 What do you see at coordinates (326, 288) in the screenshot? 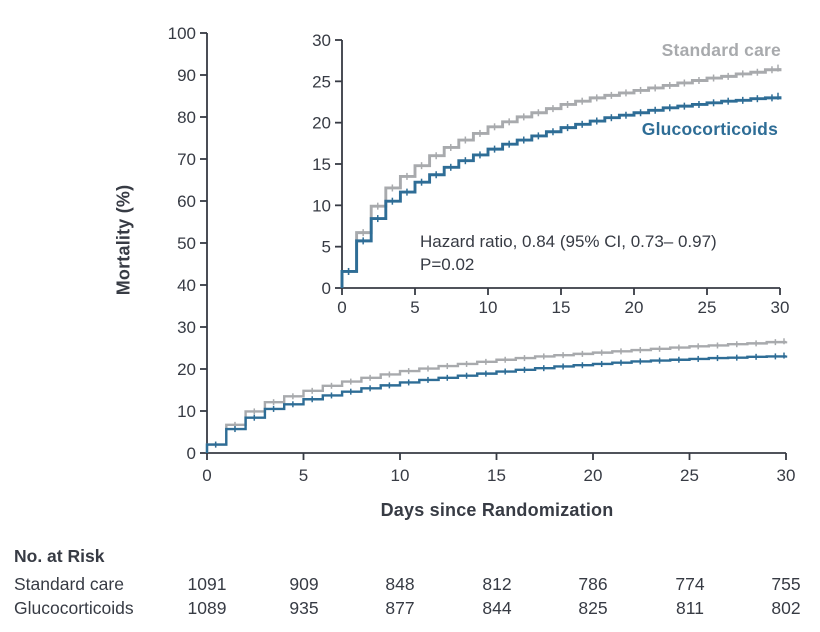
I see `inset-plot-y-tick-label: 0` at bounding box center [326, 288].